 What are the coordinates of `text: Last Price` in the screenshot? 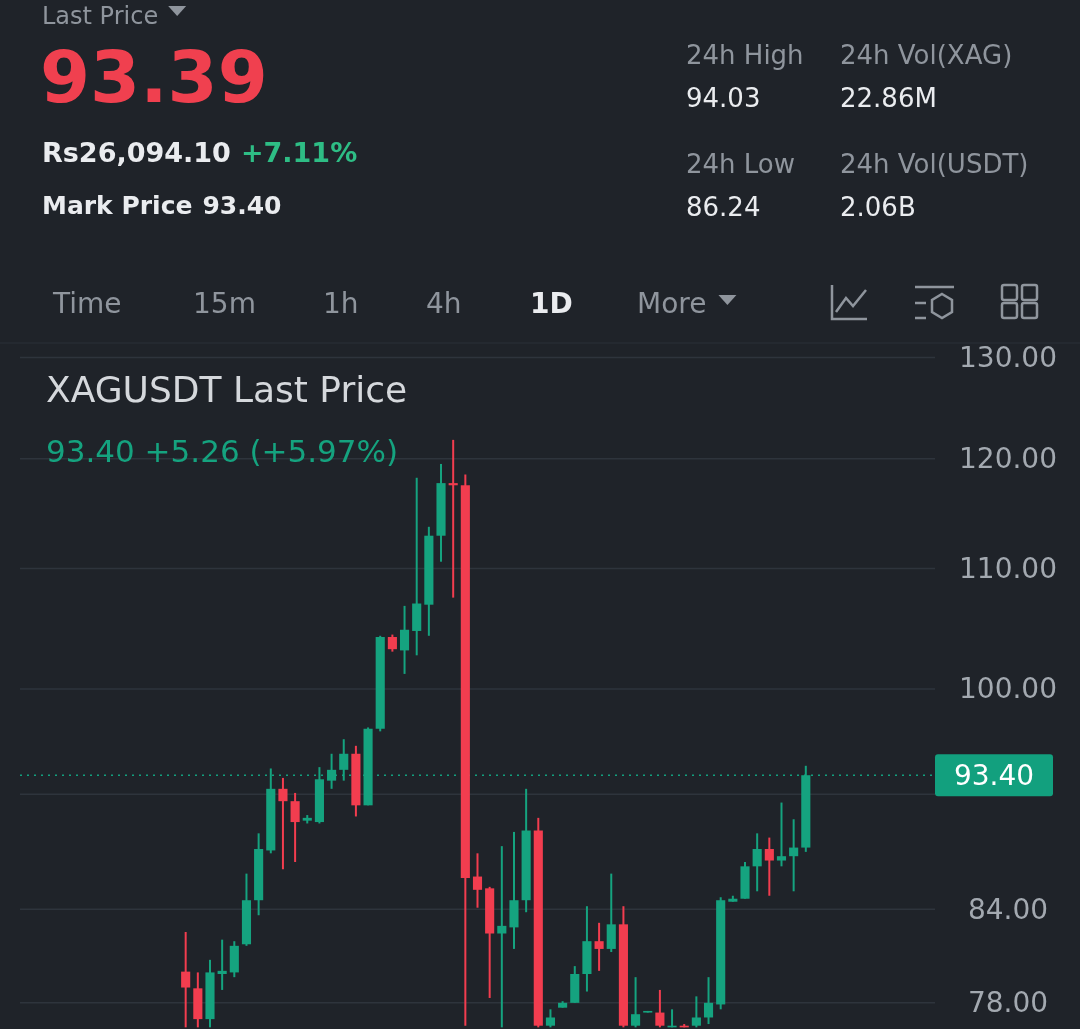 It's located at (100, 16).